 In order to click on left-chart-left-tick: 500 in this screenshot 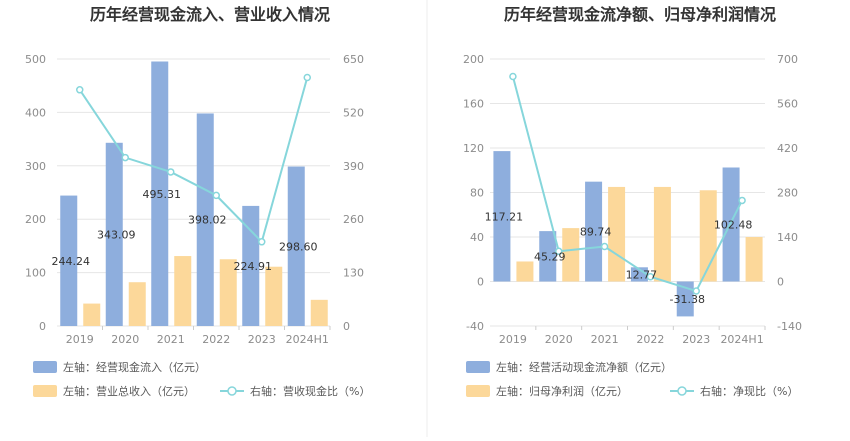, I will do `click(35, 59)`.